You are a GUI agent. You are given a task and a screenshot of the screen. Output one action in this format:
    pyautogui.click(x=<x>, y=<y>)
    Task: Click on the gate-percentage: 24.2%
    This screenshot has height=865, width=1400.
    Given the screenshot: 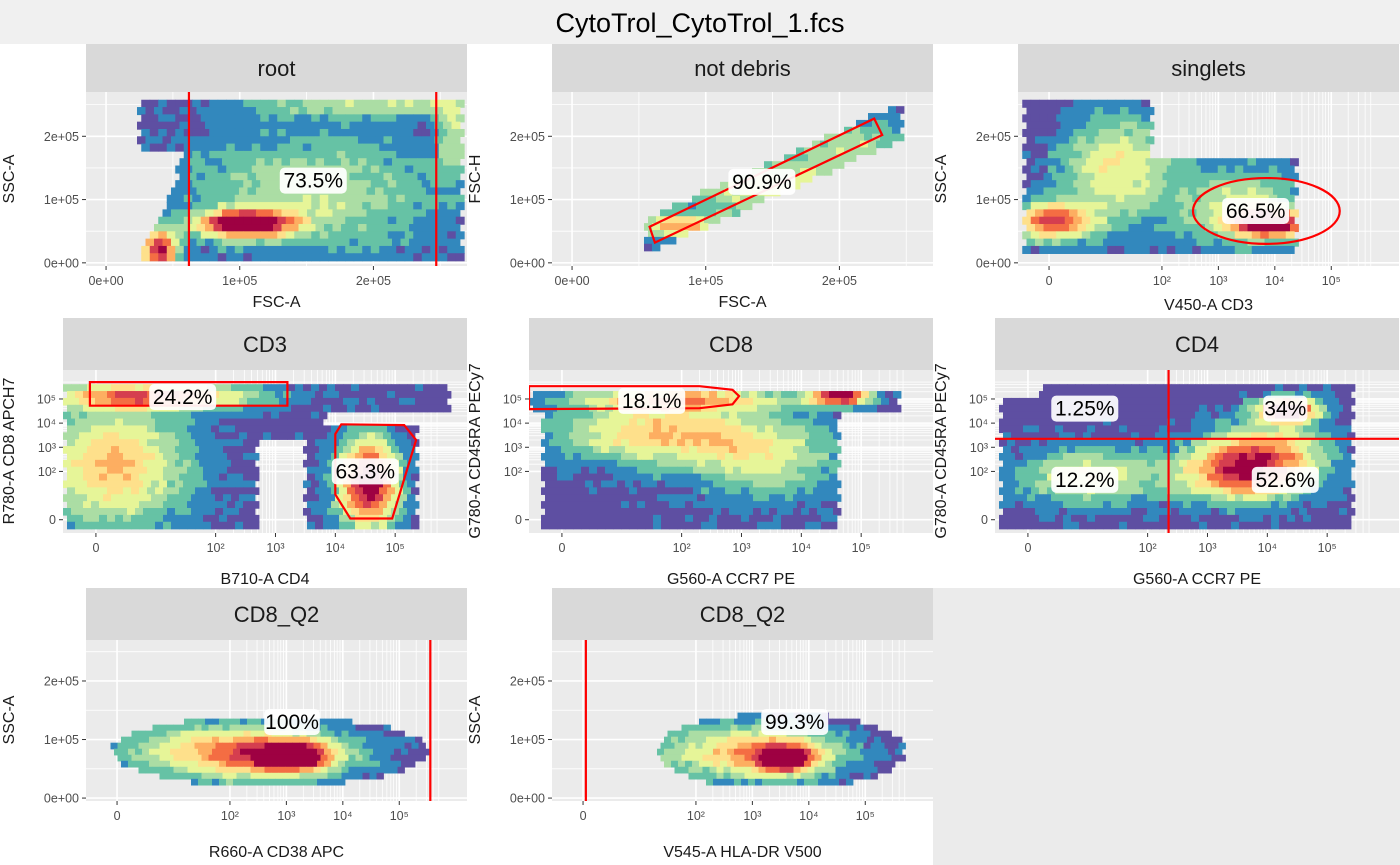 What is the action you would take?
    pyautogui.click(x=183, y=397)
    